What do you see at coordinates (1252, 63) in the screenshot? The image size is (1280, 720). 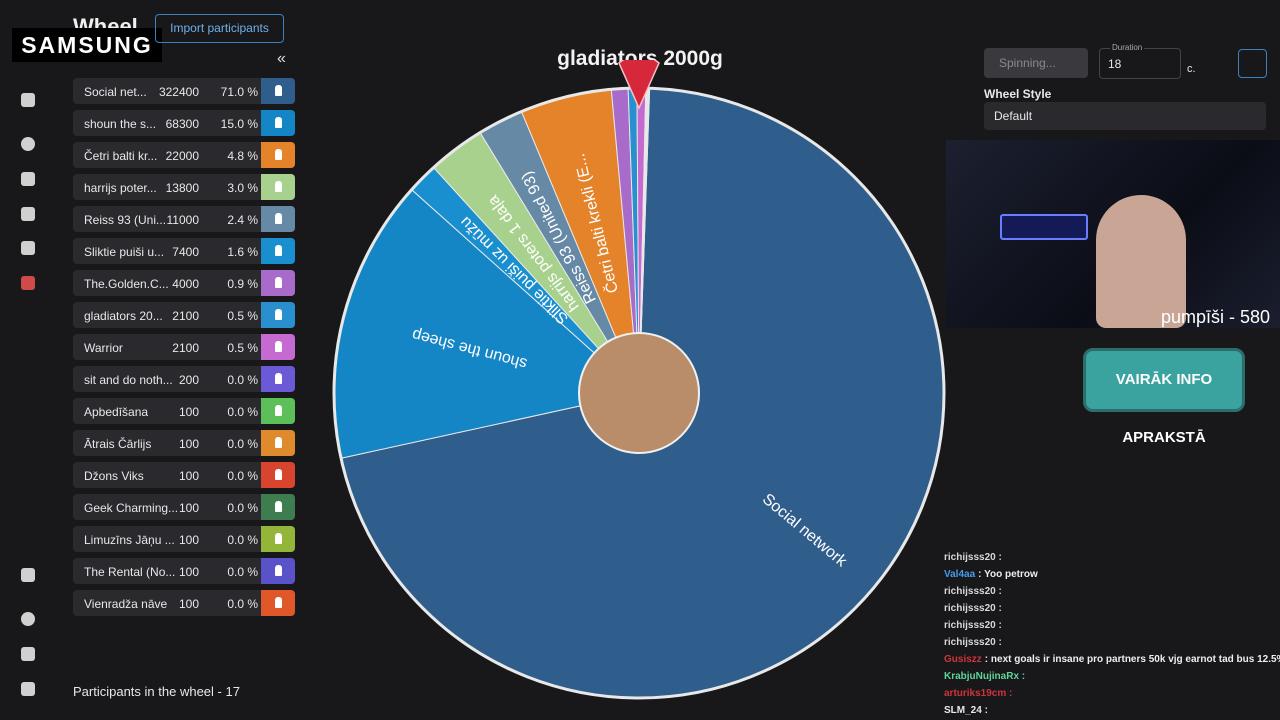 I see `music-button` at bounding box center [1252, 63].